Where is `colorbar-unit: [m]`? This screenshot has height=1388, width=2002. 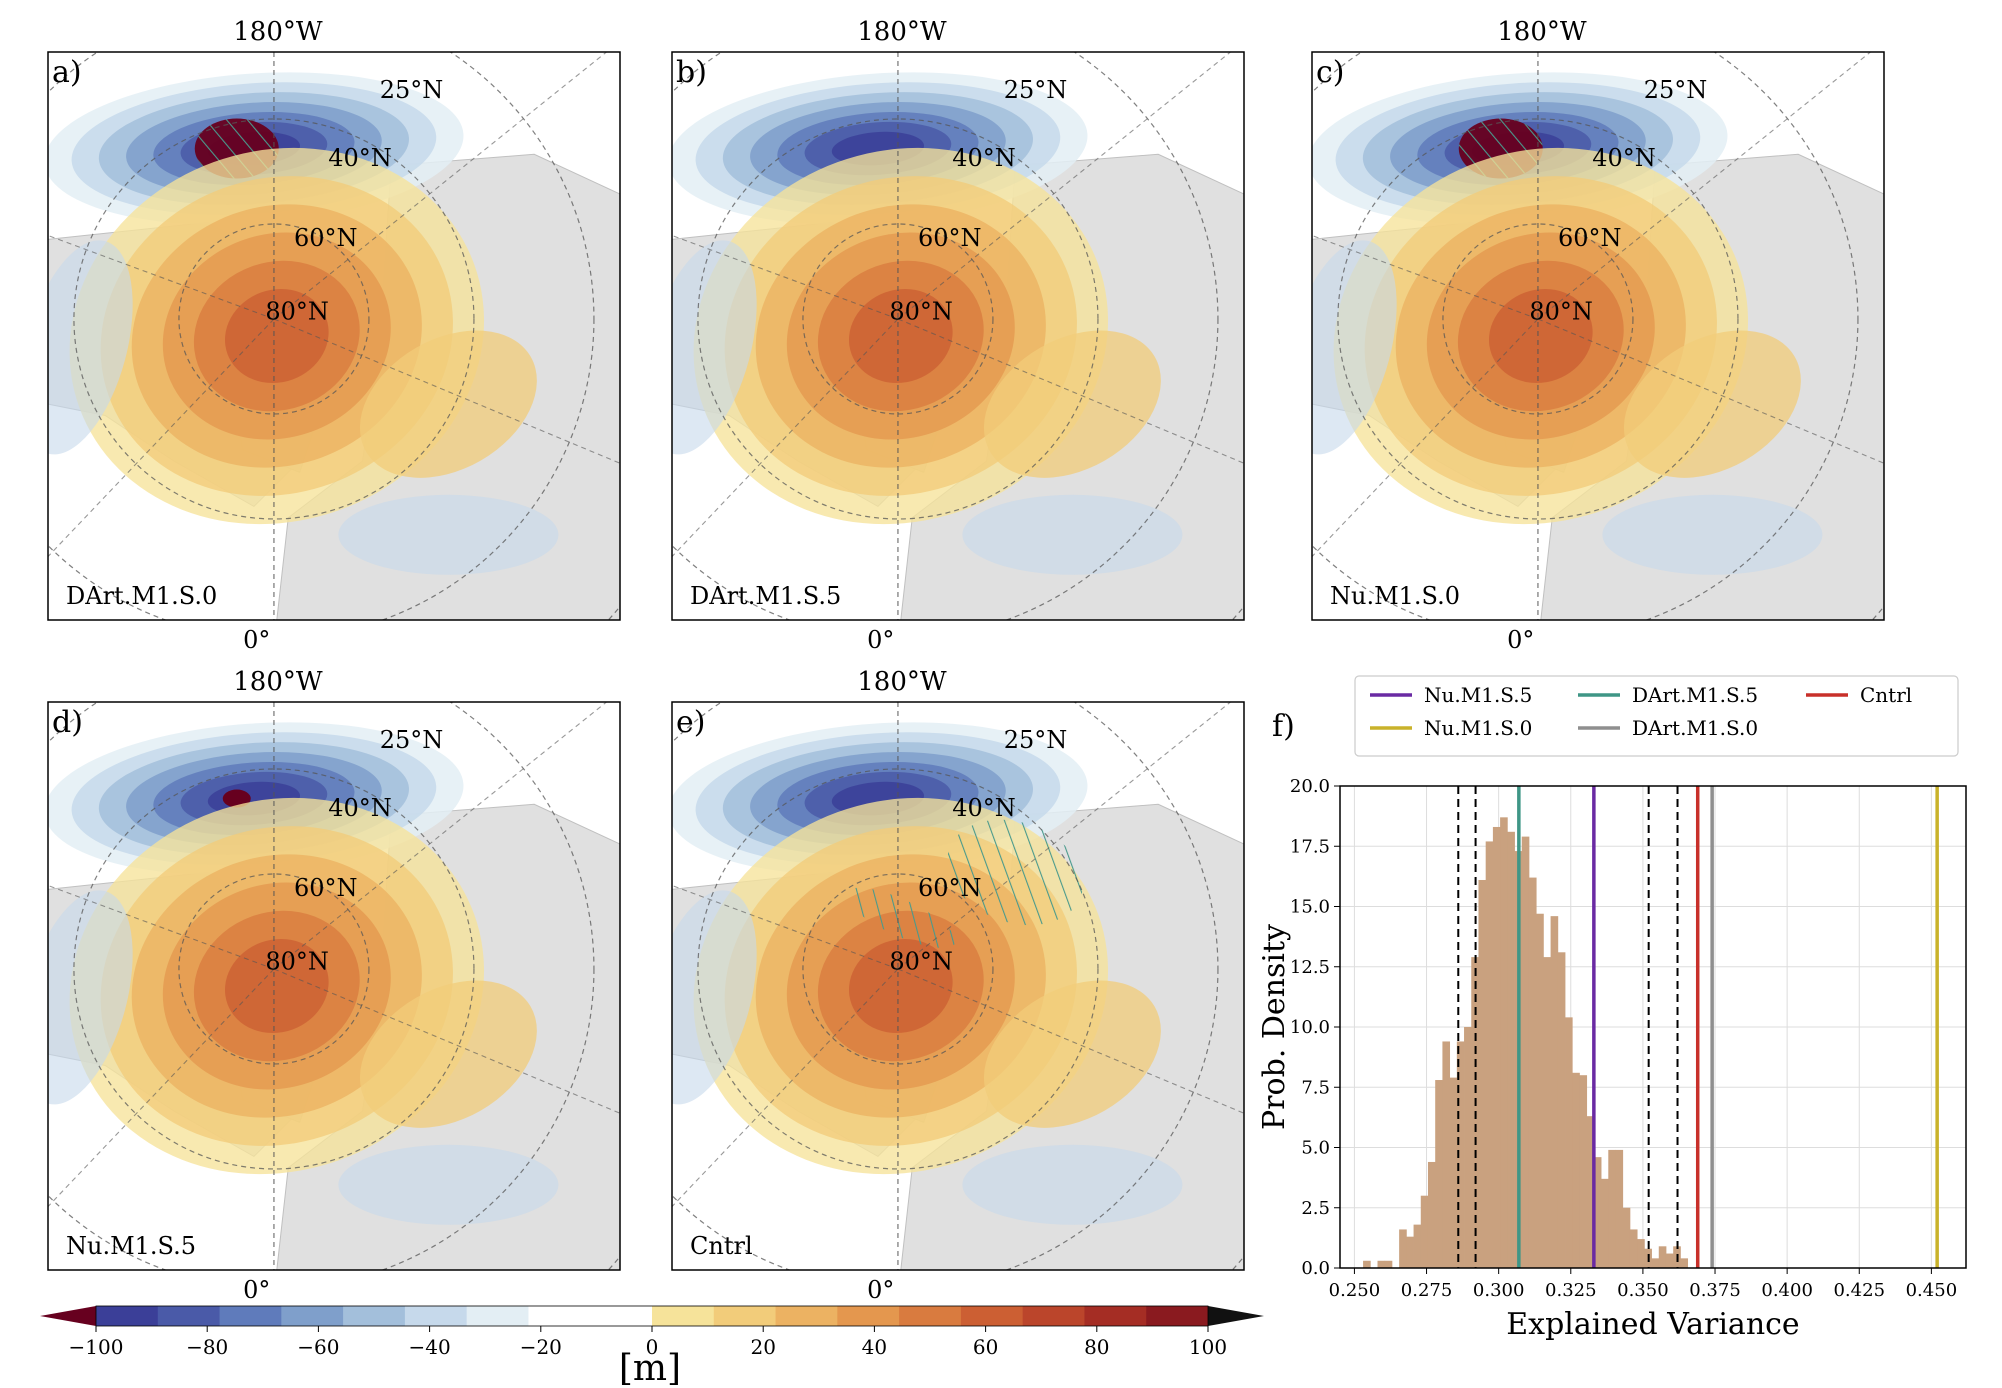
colorbar-unit: [m] is located at coordinates (650, 1368).